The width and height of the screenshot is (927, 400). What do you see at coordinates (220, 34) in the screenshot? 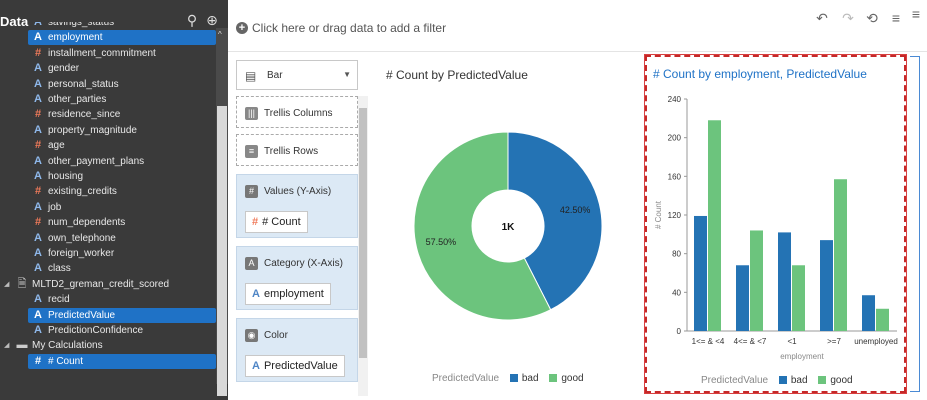
I see `scroll-up-icon: ^` at bounding box center [220, 34].